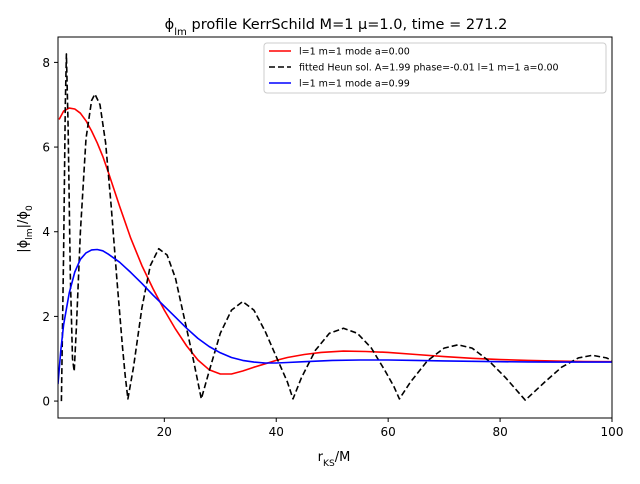 The image size is (640, 484). I want to click on x-tick-label: 40, so click(276, 432).